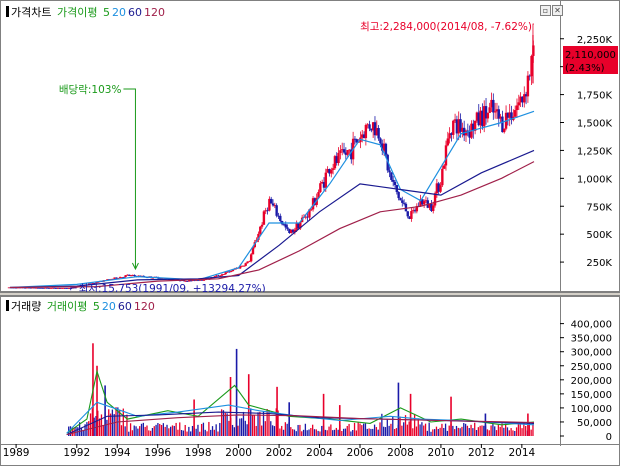 This screenshot has height=466, width=620. Describe the element at coordinates (129, 178) in the screenshot. I see `dividend-leader` at that location.